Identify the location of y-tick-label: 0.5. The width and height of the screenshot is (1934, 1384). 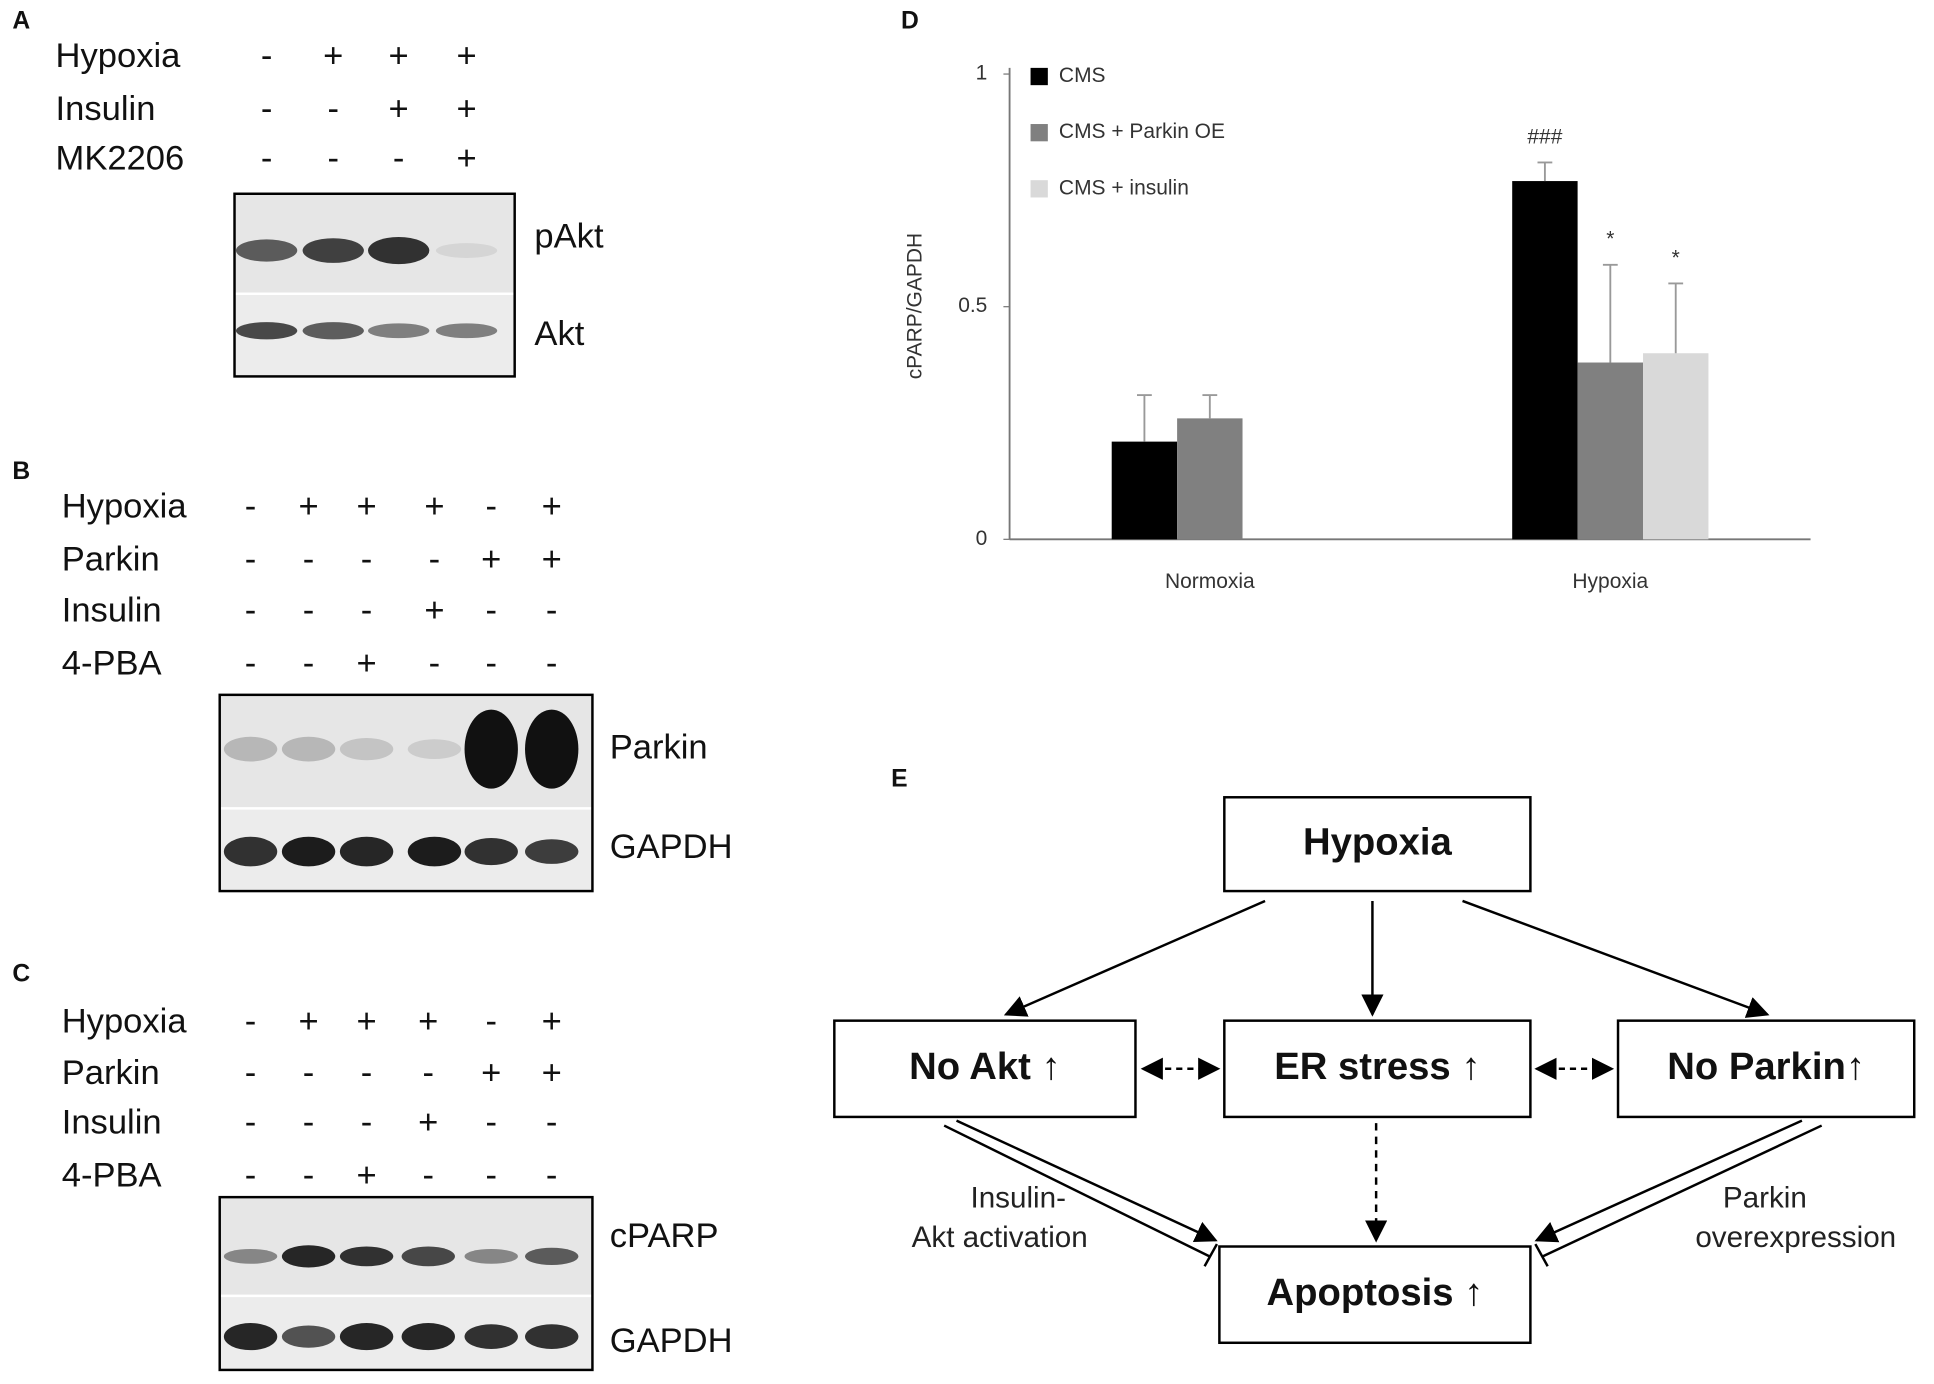
(972, 305).